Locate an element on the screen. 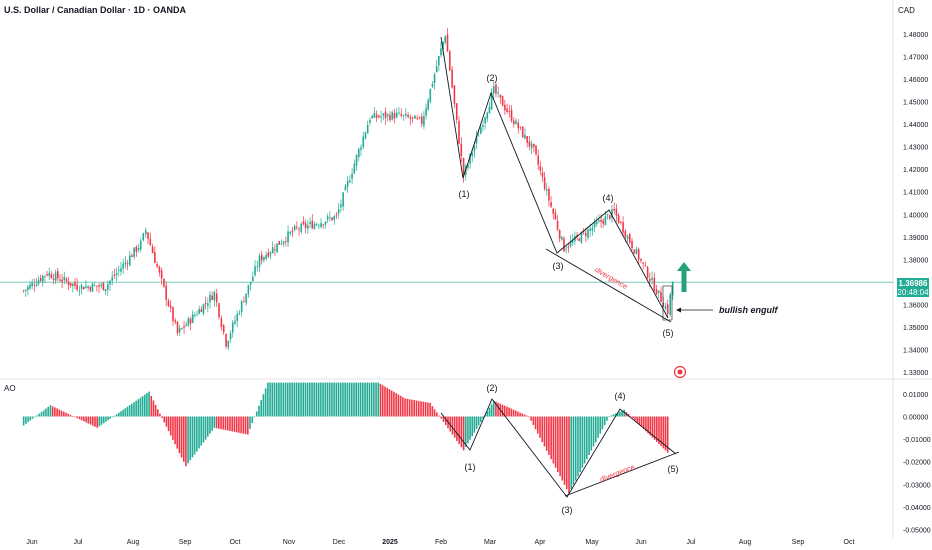 The image size is (932, 550). price-tick-label: 1.45000 is located at coordinates (915, 103).